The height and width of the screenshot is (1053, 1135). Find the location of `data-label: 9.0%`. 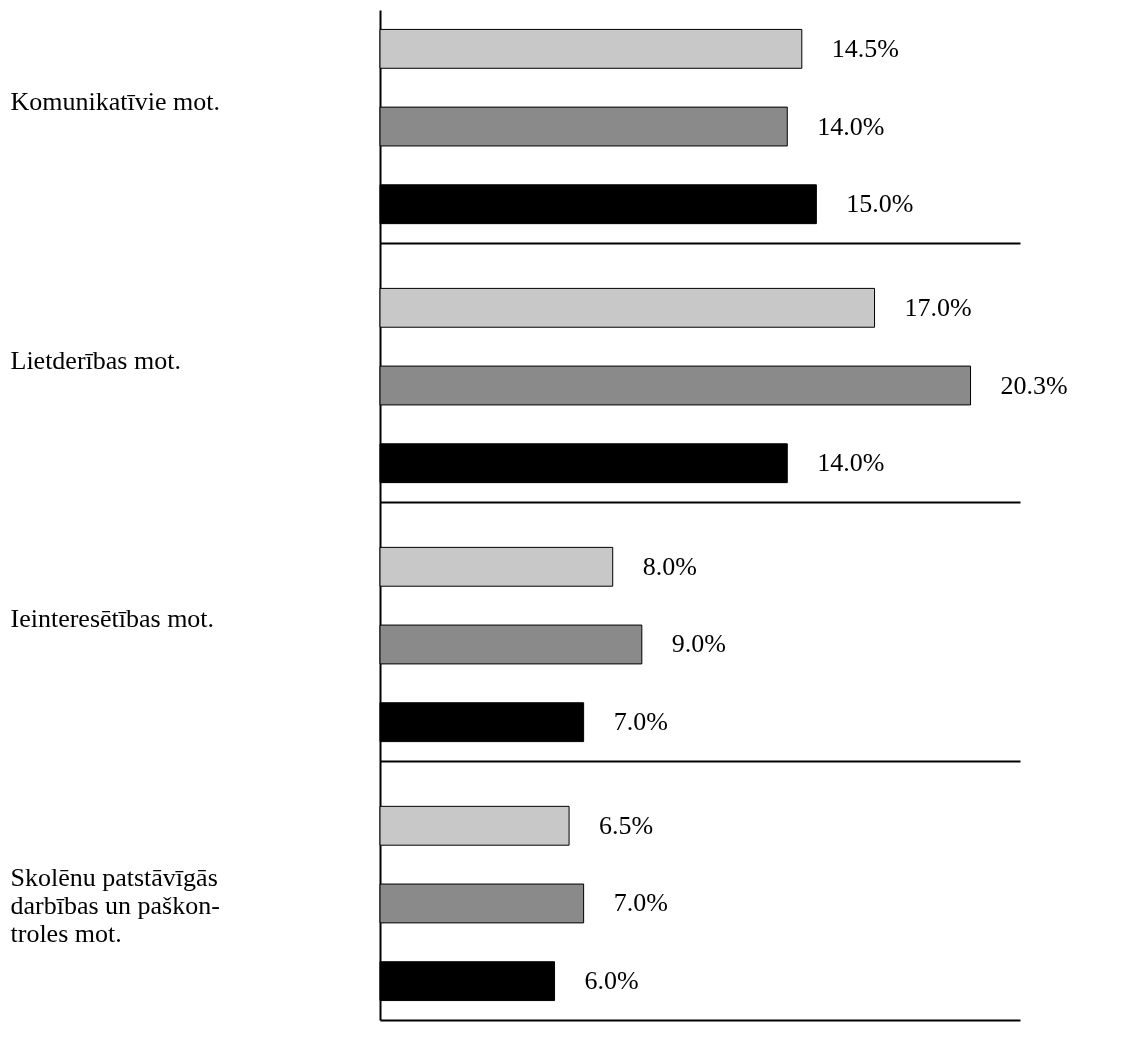

data-label: 9.0% is located at coordinates (698, 644).